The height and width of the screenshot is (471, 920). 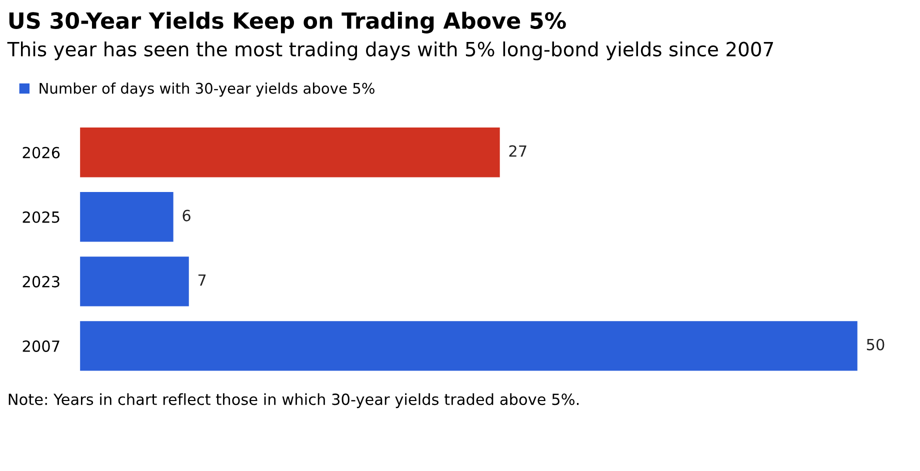 What do you see at coordinates (517, 151) in the screenshot?
I see `data-label: 27` at bounding box center [517, 151].